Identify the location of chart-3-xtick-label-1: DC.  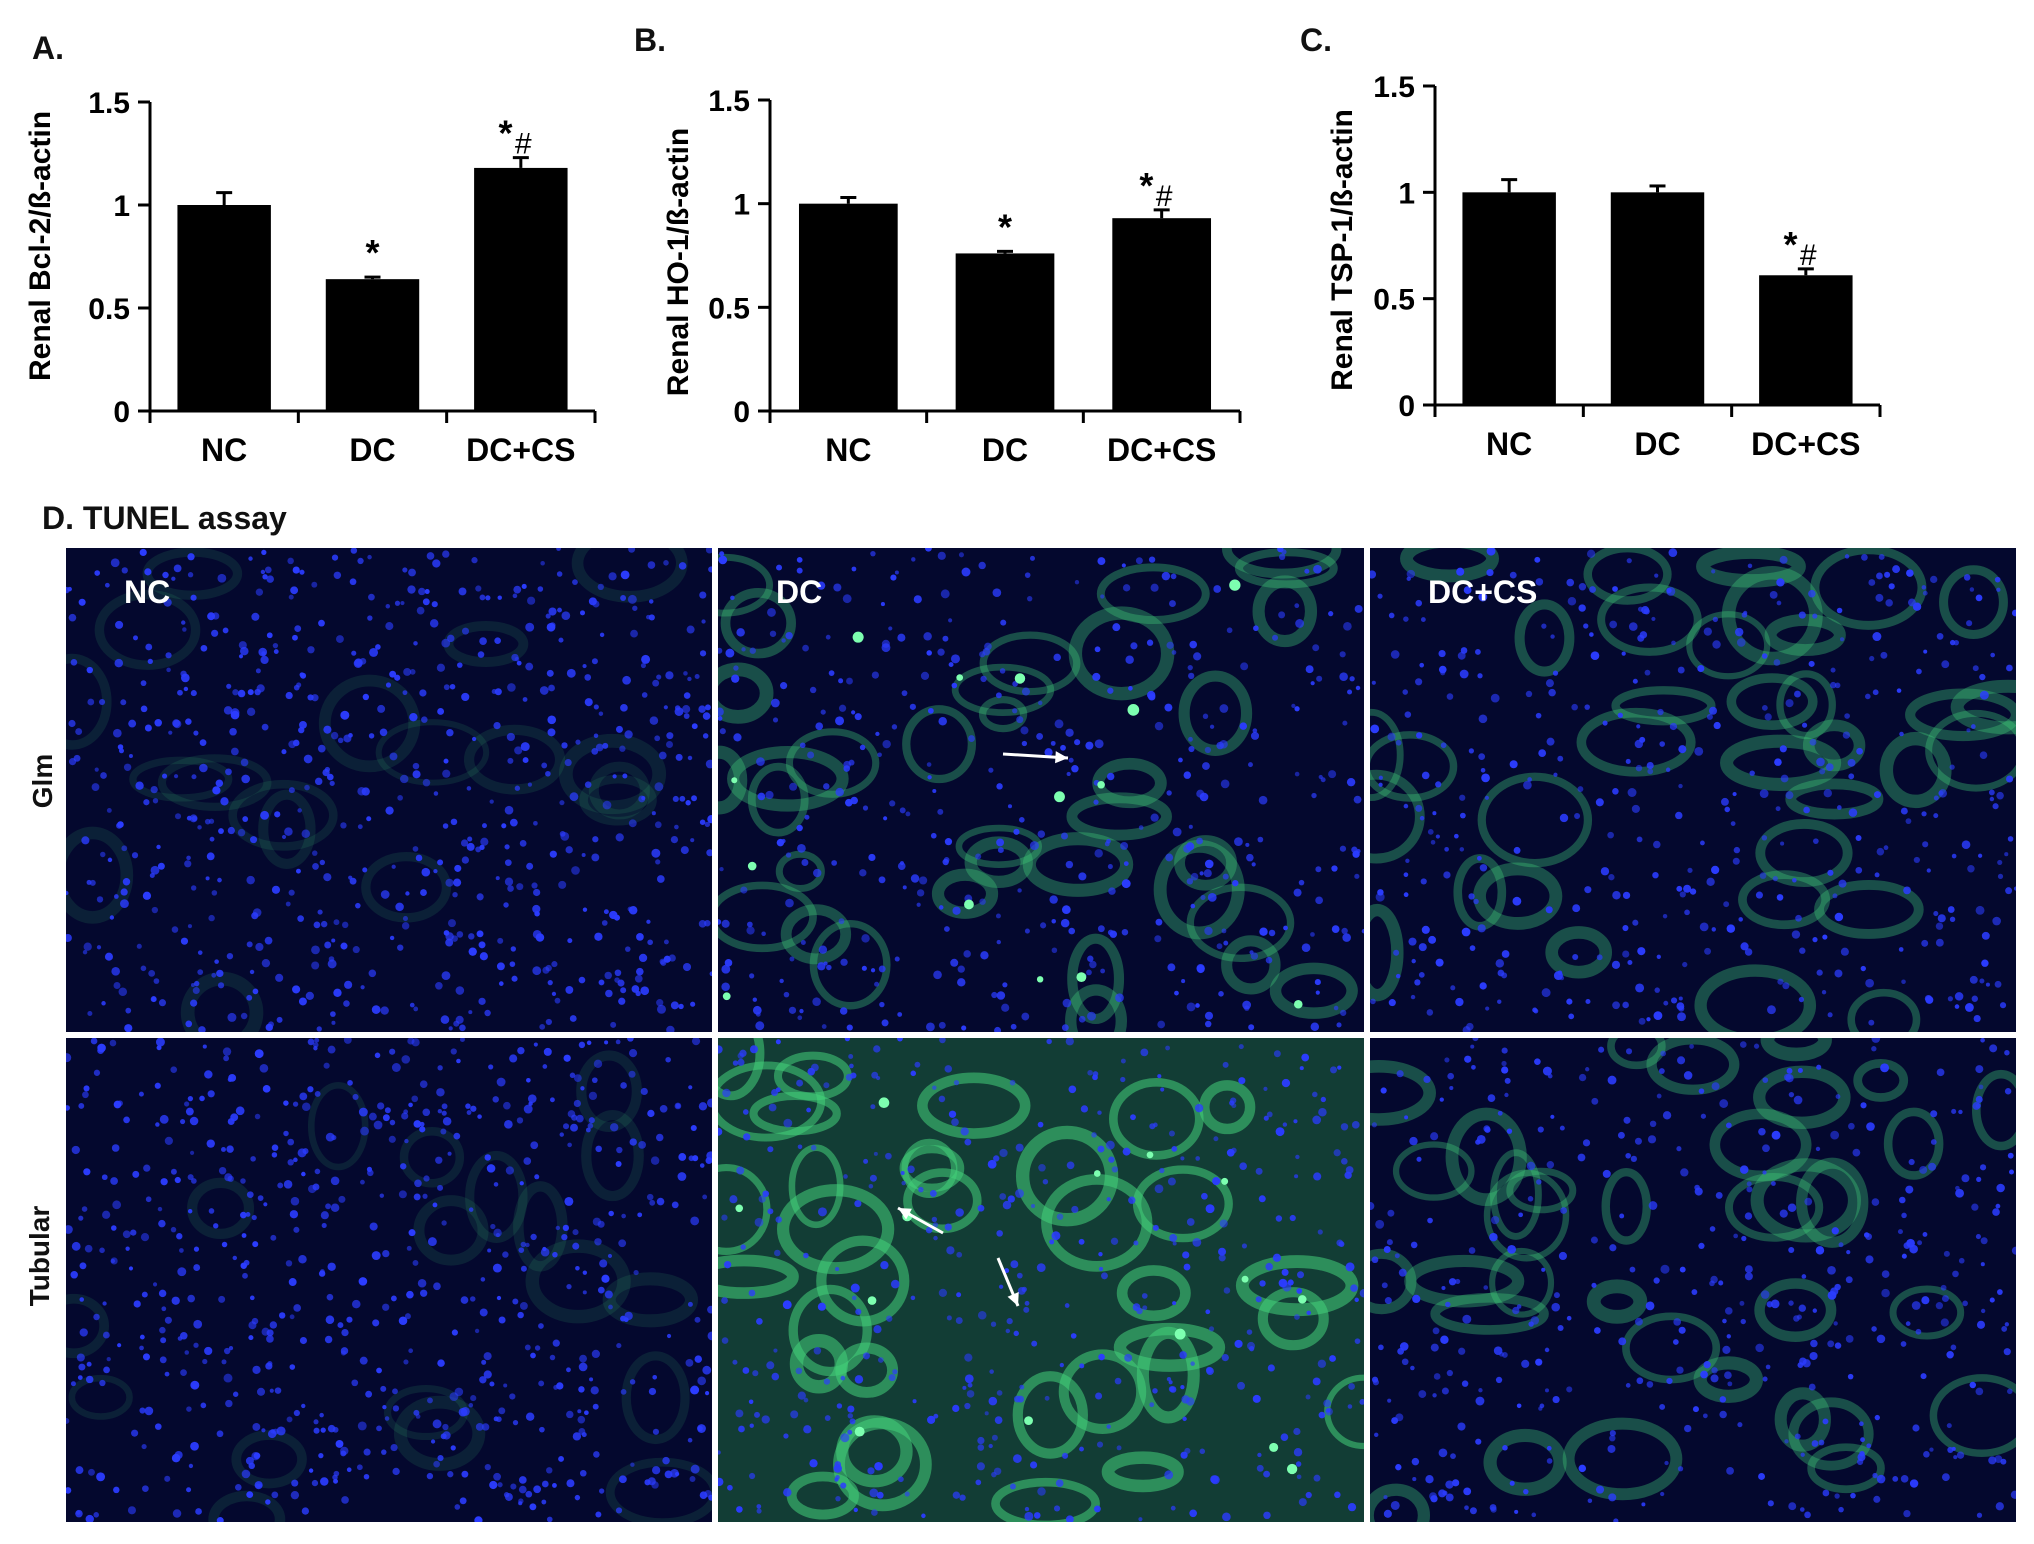
(1657, 444).